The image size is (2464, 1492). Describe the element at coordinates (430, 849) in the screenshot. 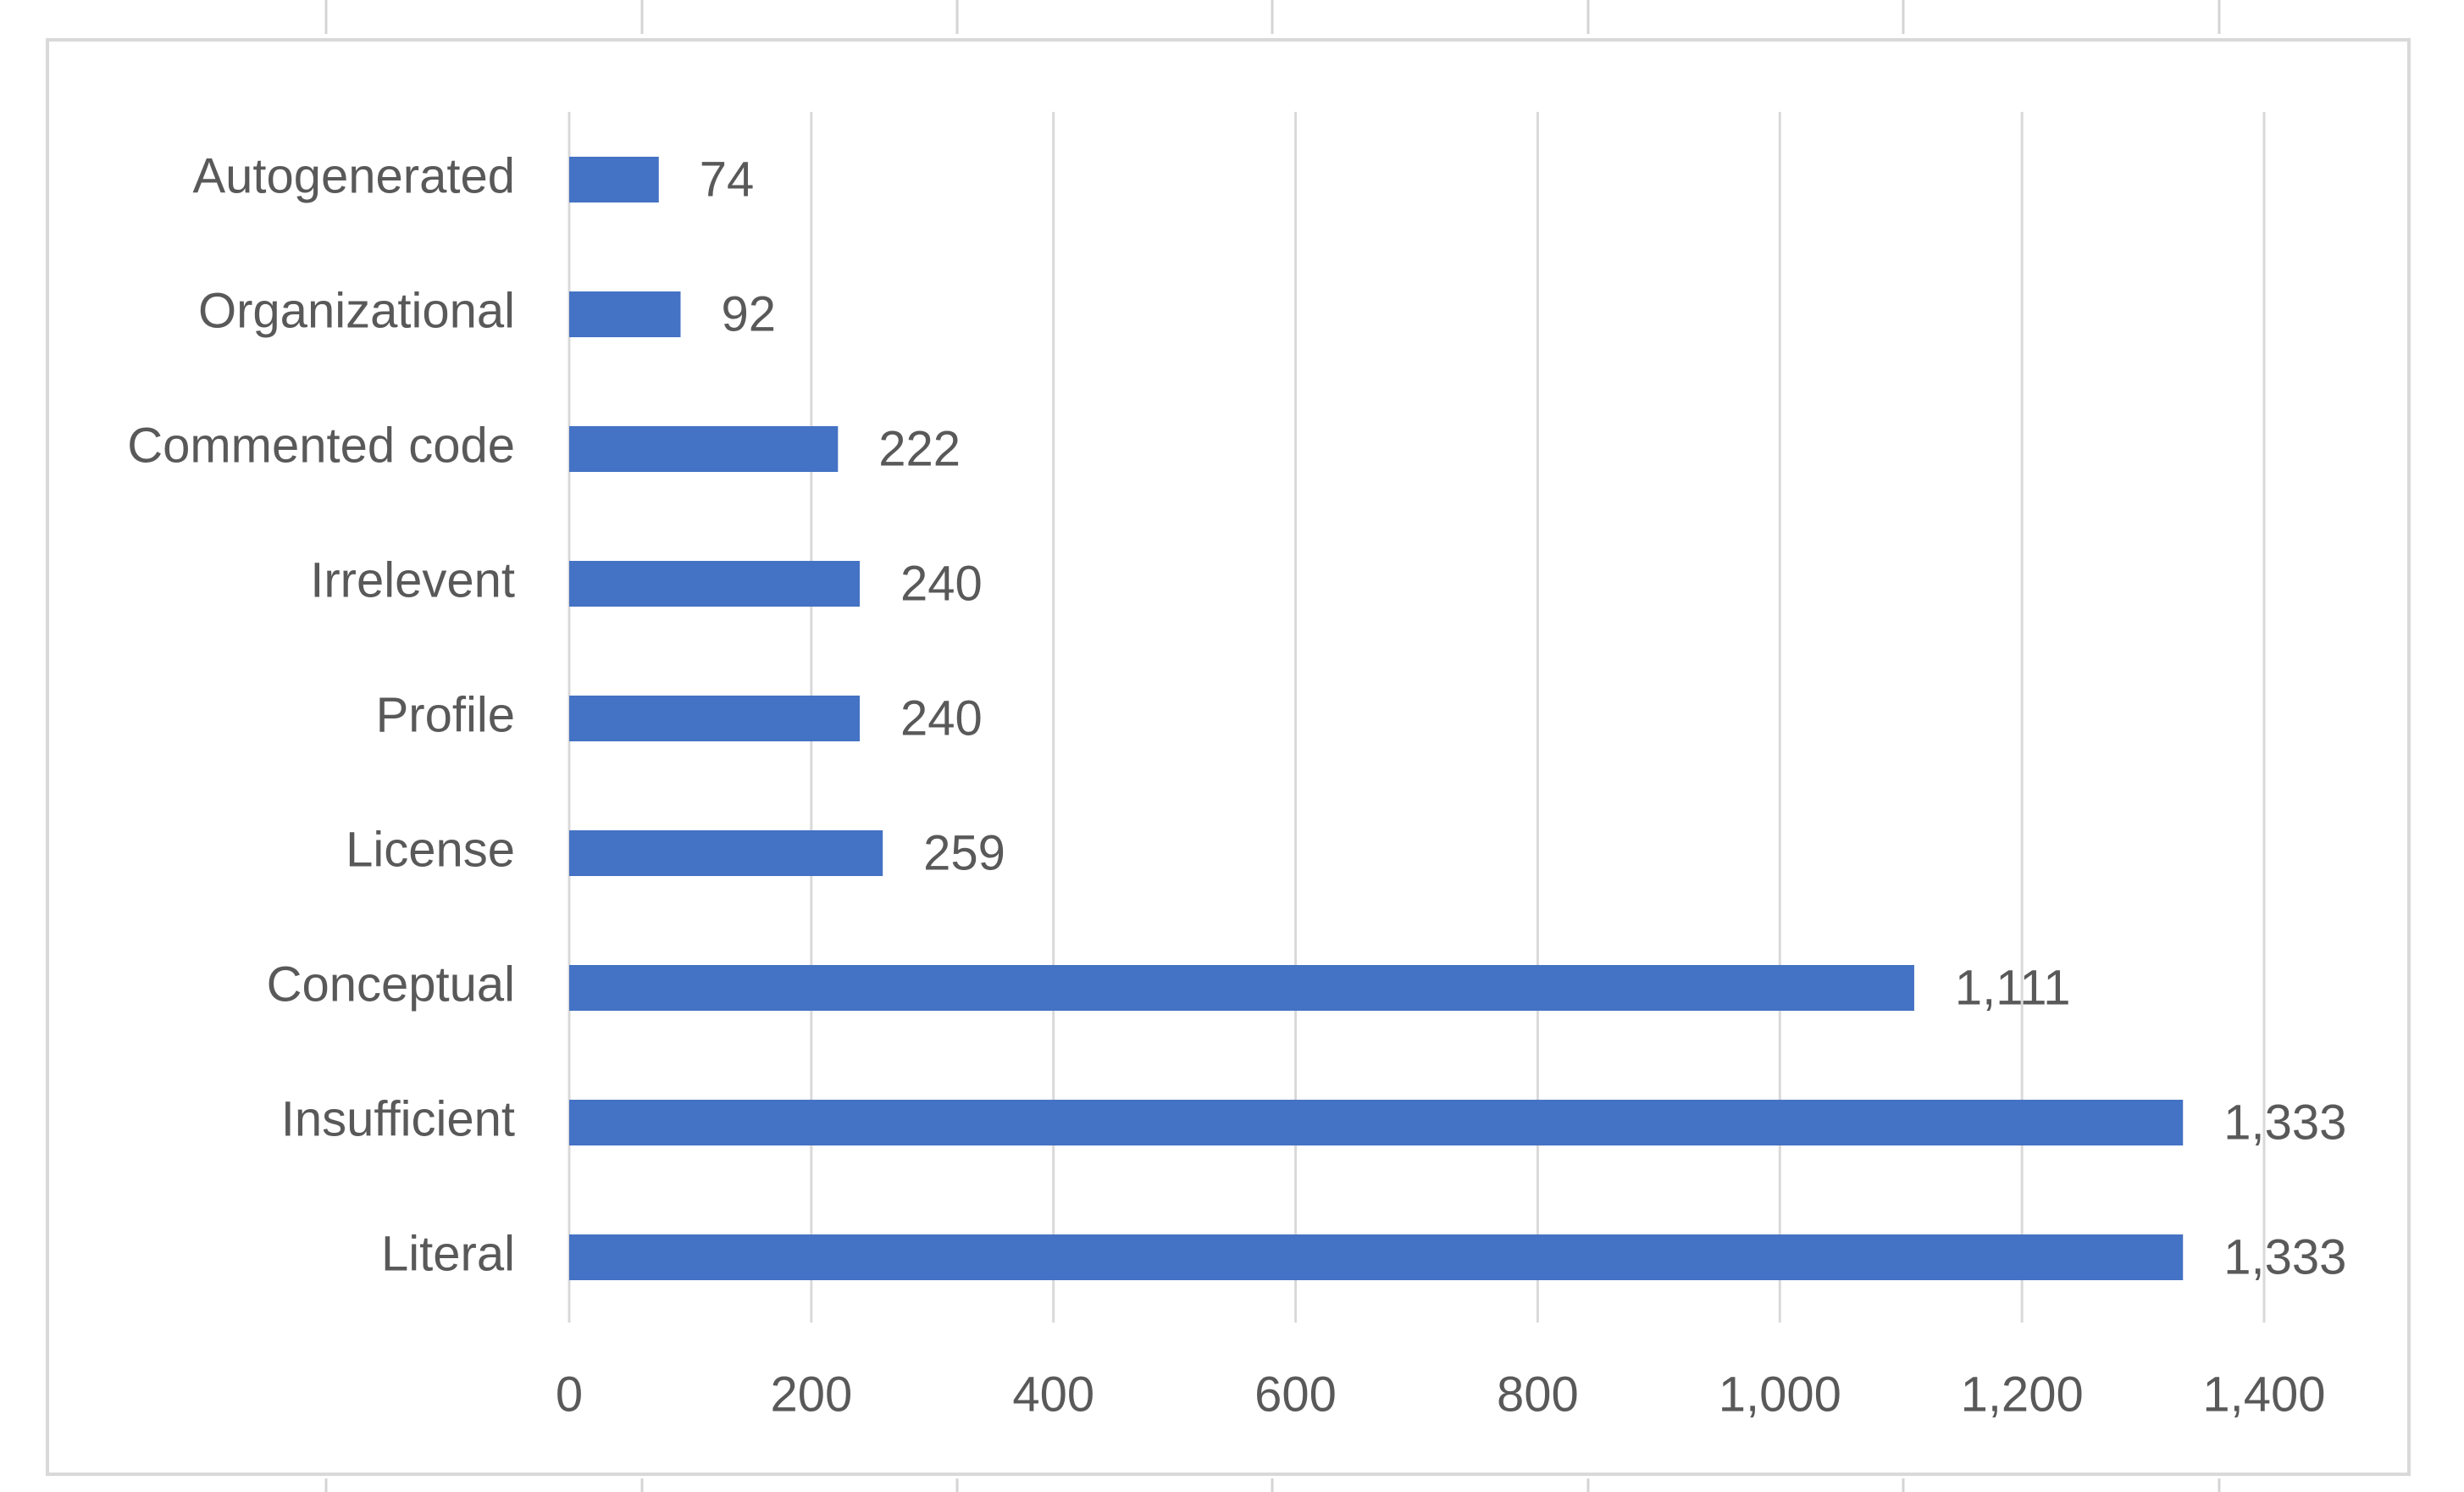

I see `y-tick-label: License` at that location.